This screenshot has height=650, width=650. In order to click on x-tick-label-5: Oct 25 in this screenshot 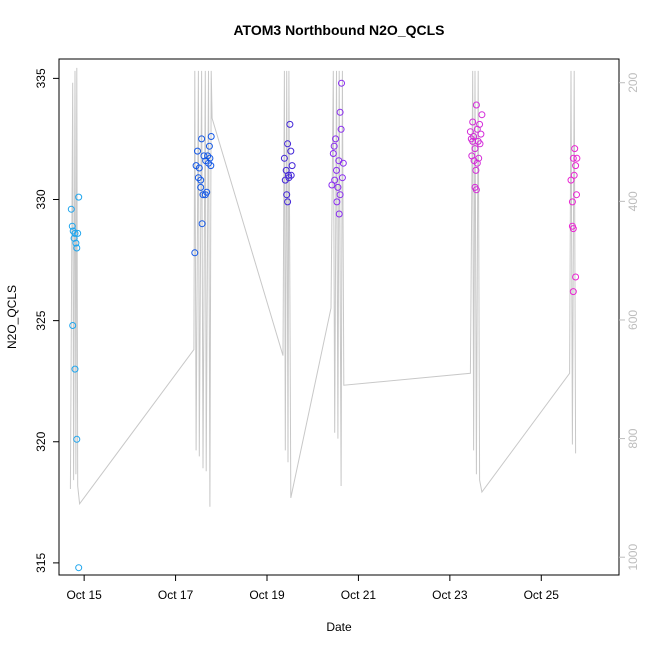, I will do `click(542, 595)`.